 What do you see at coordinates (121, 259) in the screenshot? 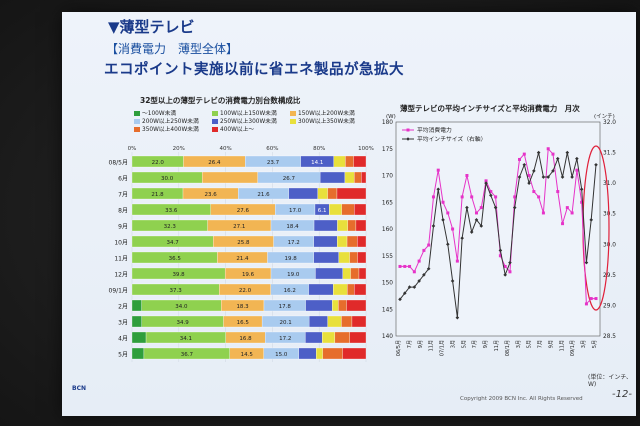
I see `bar-category-label: 11月` at bounding box center [121, 259].